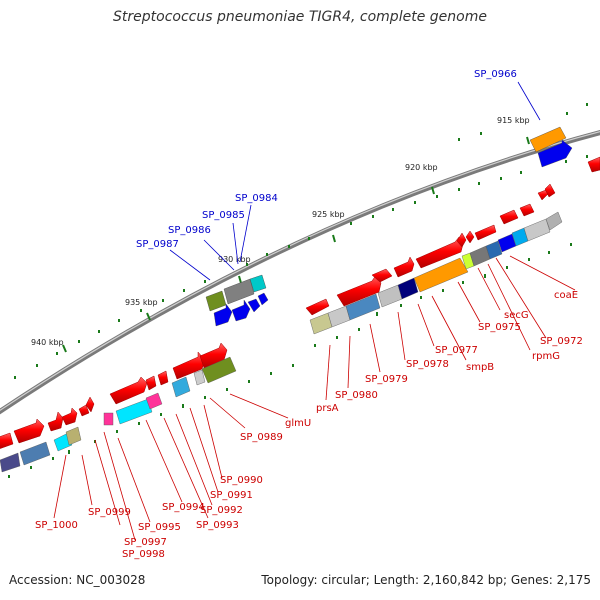 Image resolution: width=600 pixels, height=600 pixels. What do you see at coordinates (221, 510) in the screenshot?
I see `gene-label-sp0992: SP_0992` at bounding box center [221, 510].